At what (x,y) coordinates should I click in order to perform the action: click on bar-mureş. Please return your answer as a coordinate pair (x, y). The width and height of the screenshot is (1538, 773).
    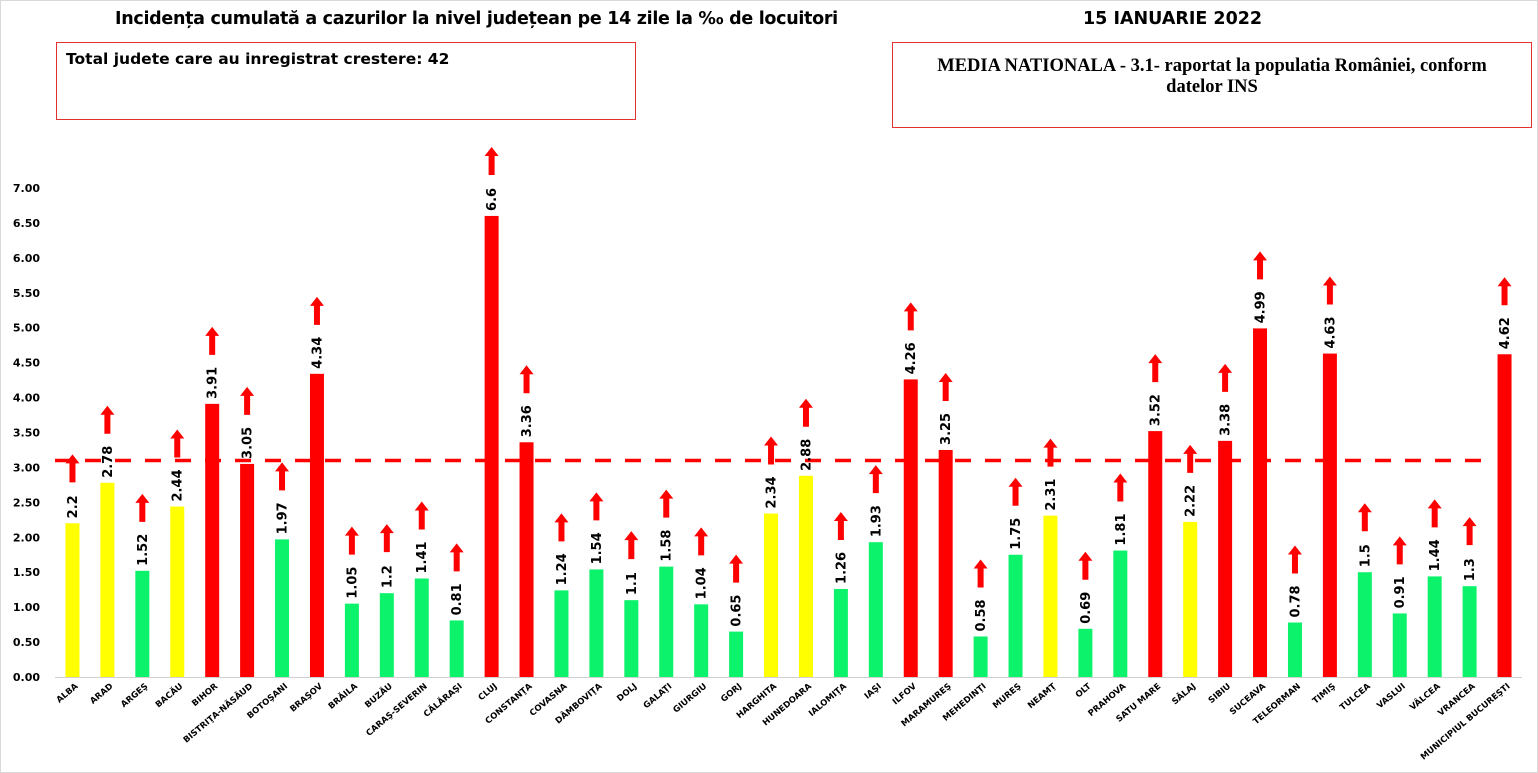
    Looking at the image, I should click on (1015, 615).